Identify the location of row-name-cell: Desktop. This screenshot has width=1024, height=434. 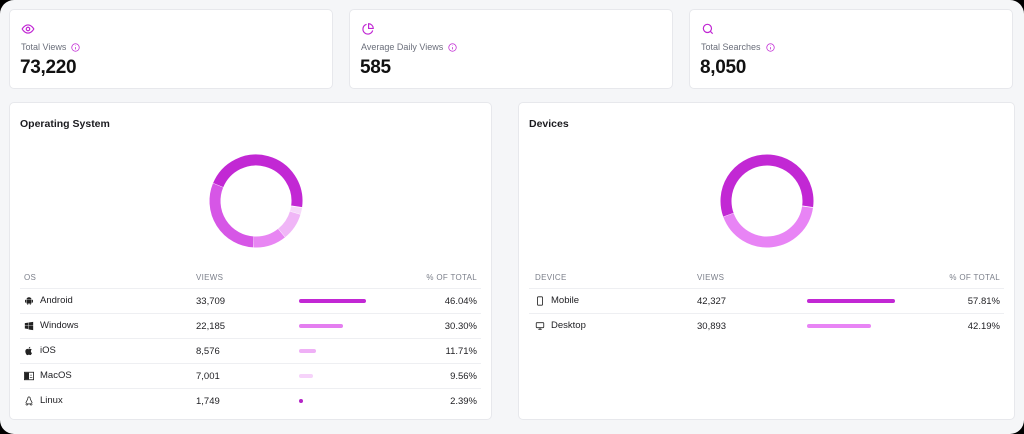
(560, 325).